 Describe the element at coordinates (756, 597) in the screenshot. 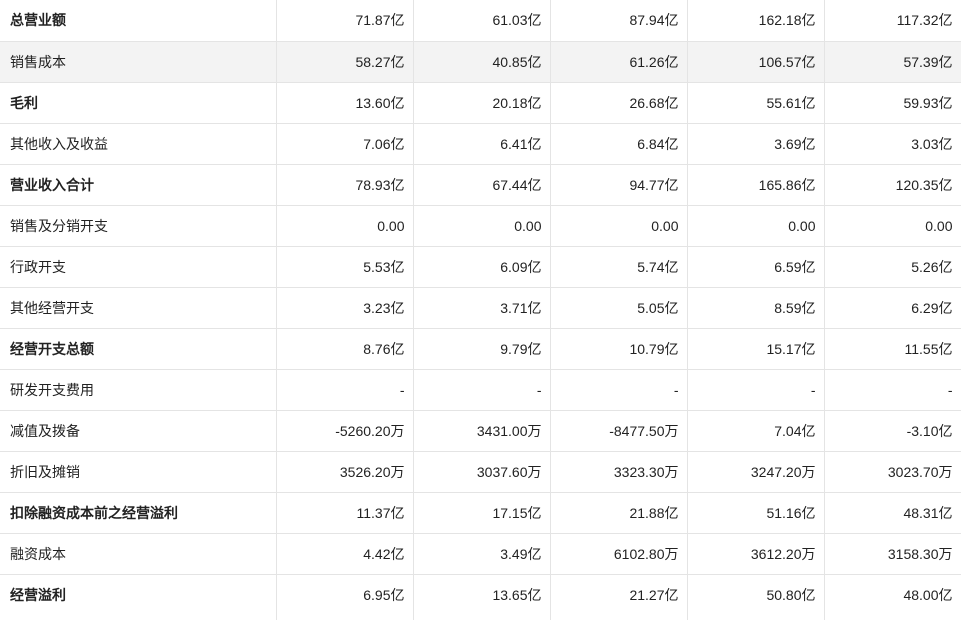

I see `table-cell: 50.80亿` at that location.